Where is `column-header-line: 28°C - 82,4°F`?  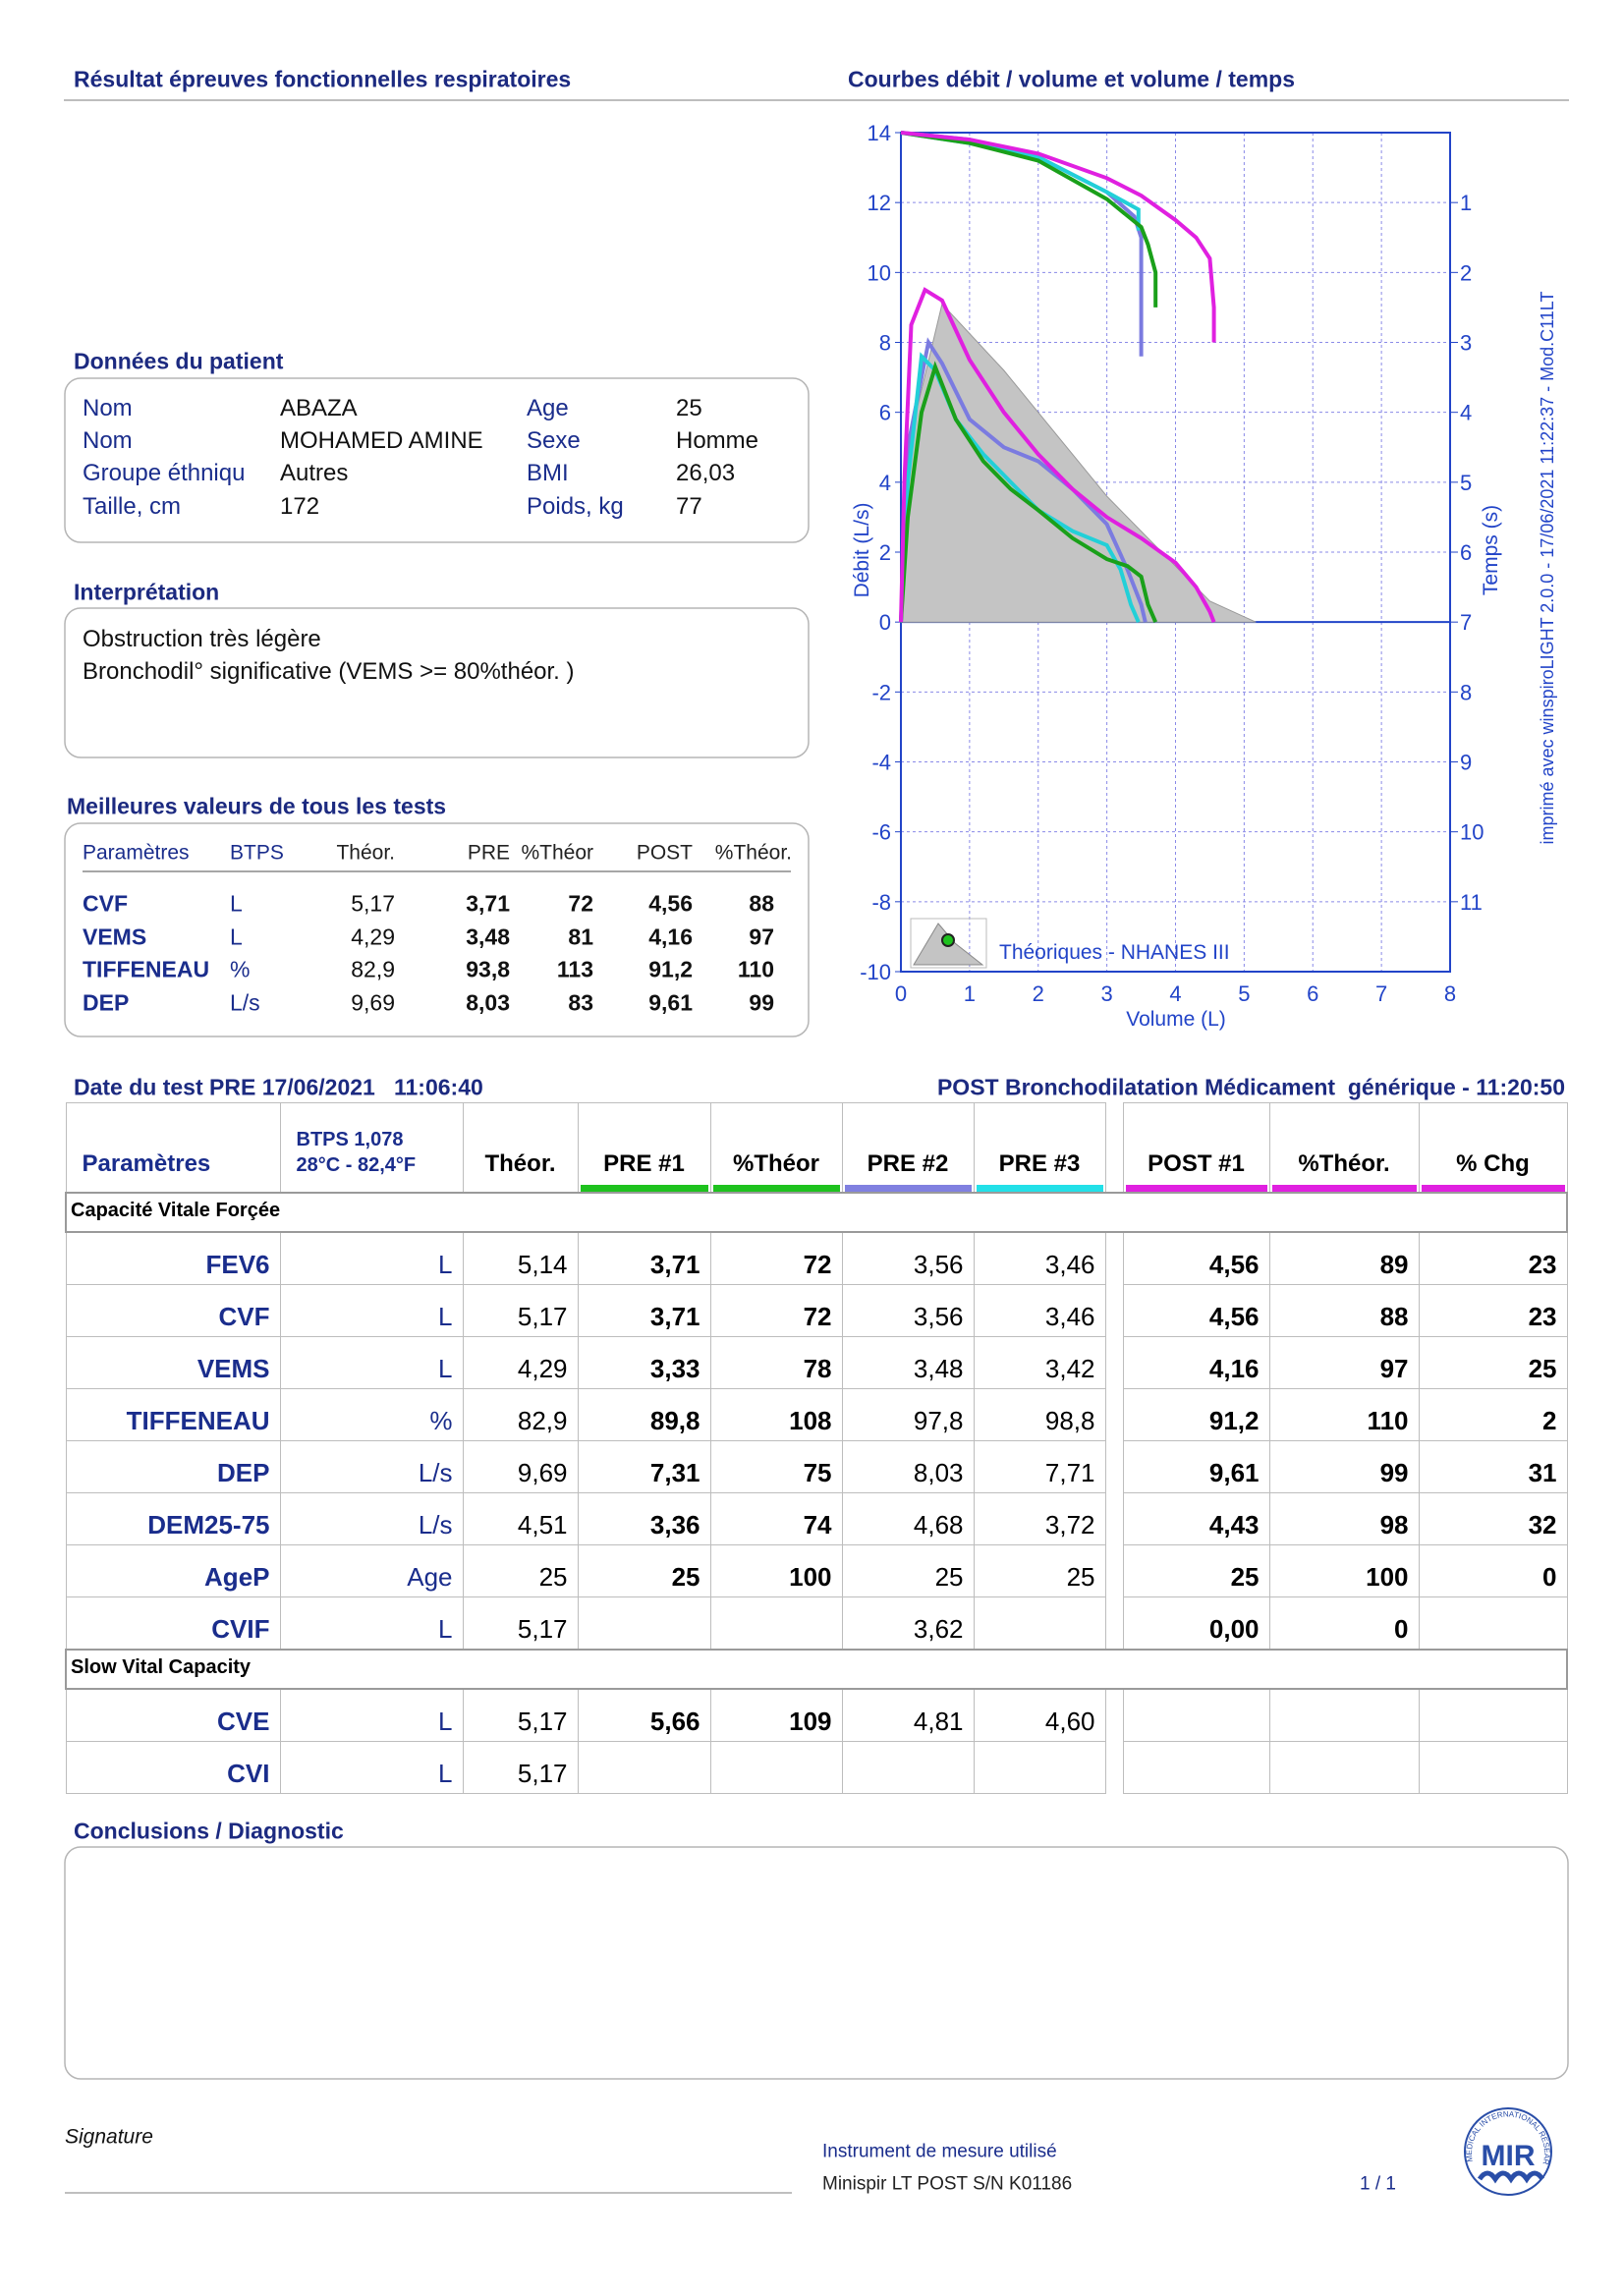 column-header-line: 28°C - 82,4°F is located at coordinates (356, 1165).